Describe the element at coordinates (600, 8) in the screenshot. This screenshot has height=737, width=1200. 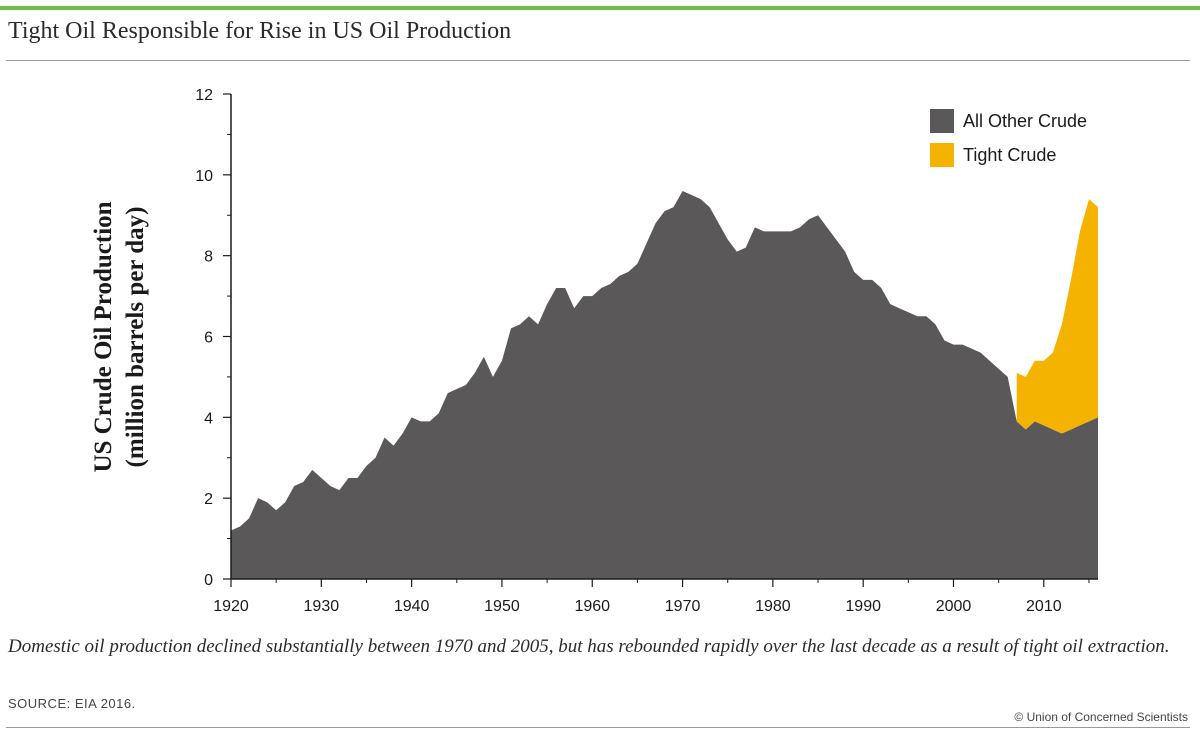
I see `accent-bar` at that location.